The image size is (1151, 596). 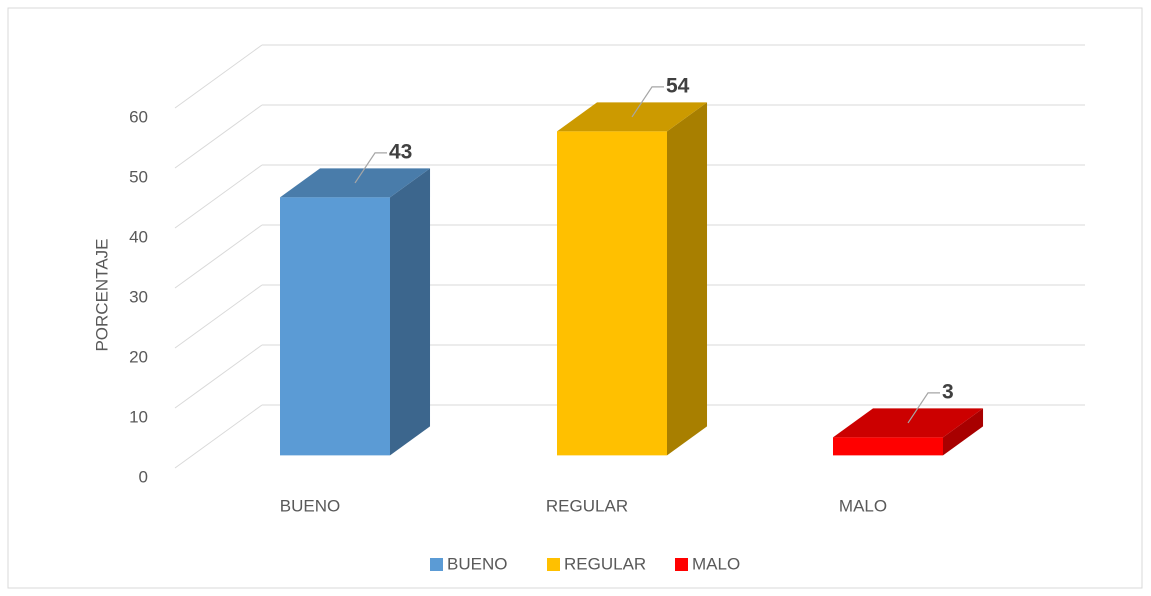 I want to click on data-label: 43, so click(x=400, y=151).